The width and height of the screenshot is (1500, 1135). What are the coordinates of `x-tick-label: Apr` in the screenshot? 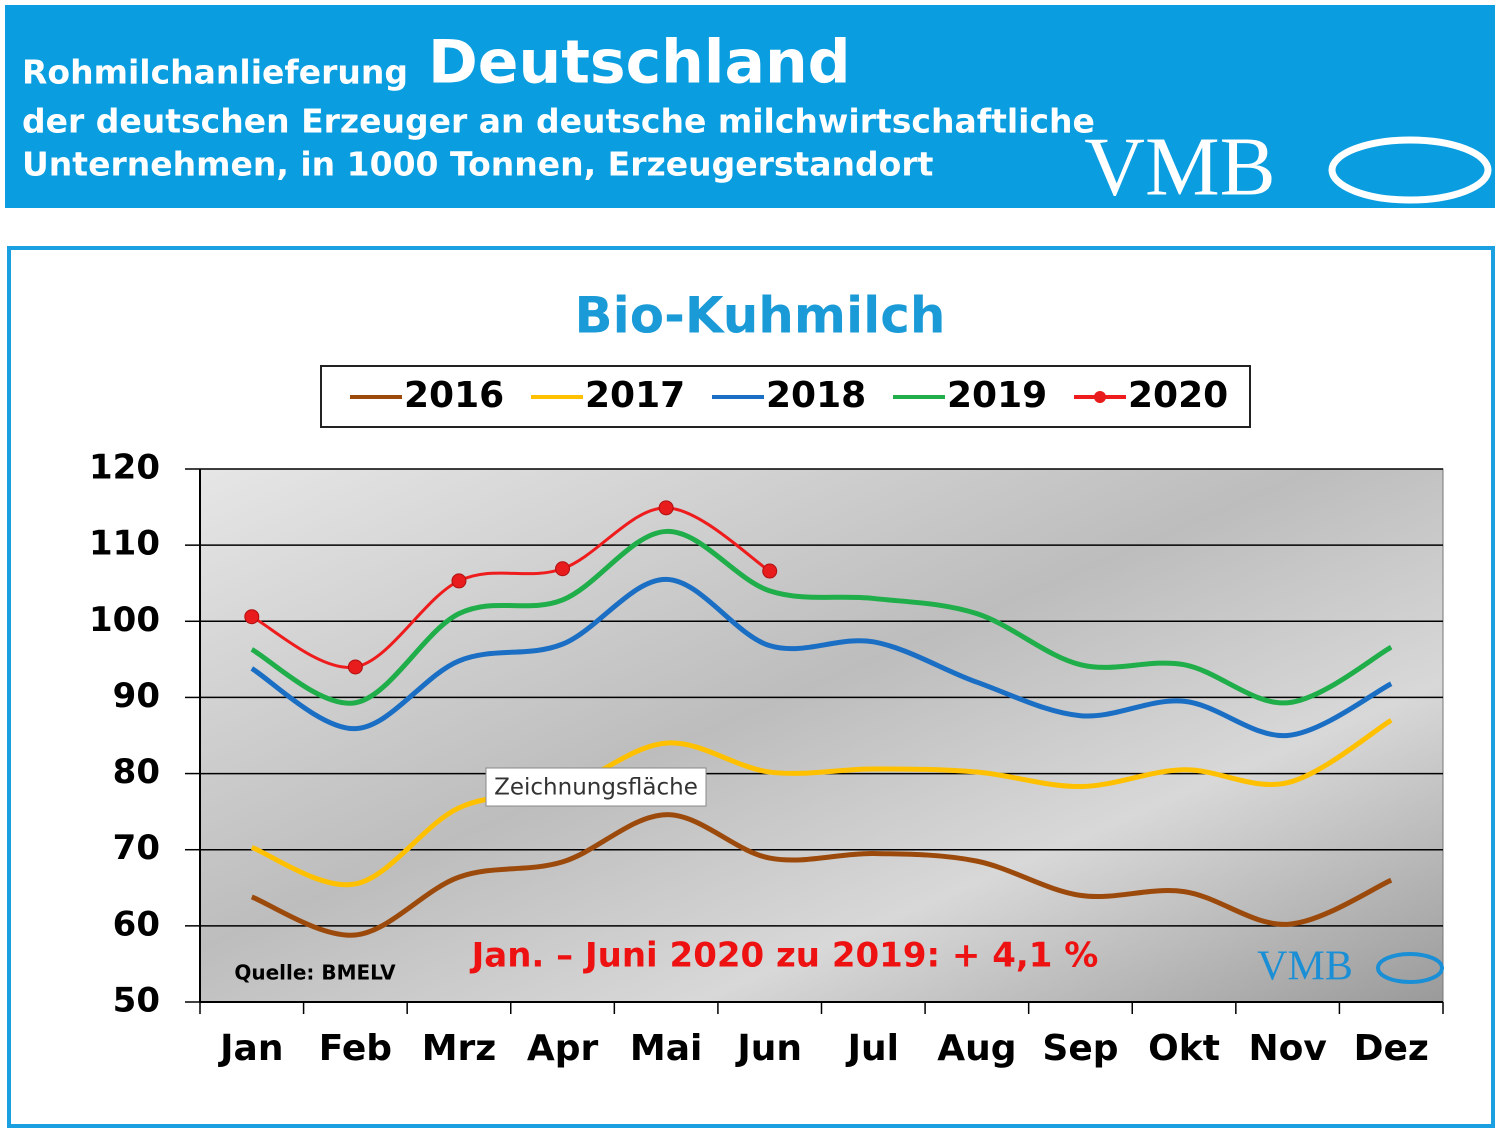 It's located at (563, 1048).